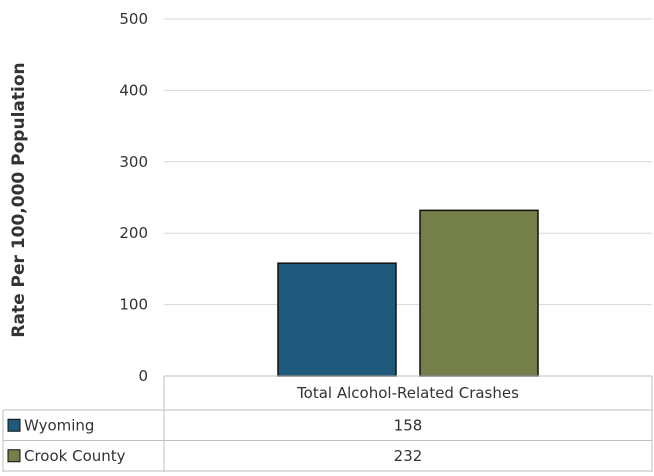  I want to click on bar-wyoming, so click(337, 319).